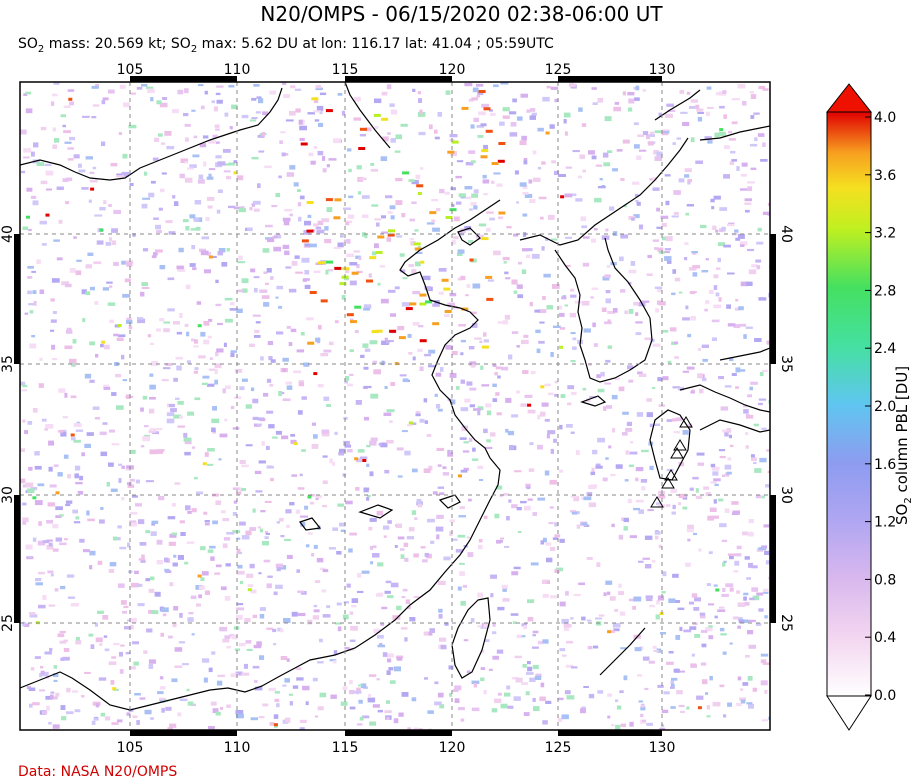 This screenshot has width=923, height=783. What do you see at coordinates (786, 495) in the screenshot?
I see `lat-label: 30` at bounding box center [786, 495].